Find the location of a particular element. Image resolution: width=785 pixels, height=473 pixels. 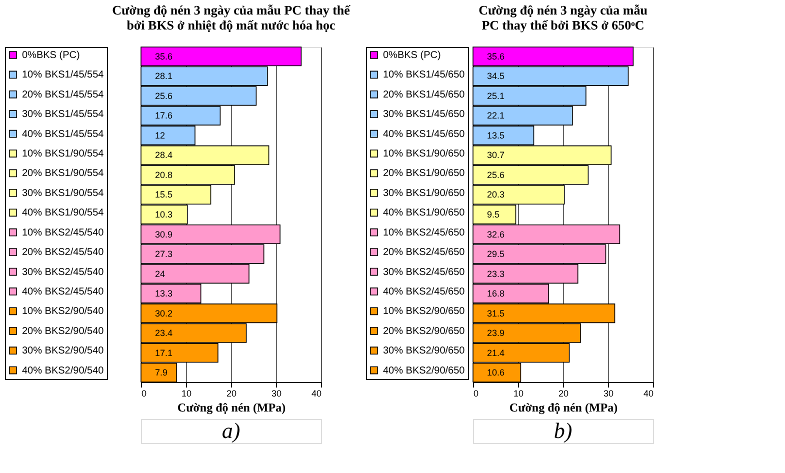

text: a) is located at coordinates (231, 430).